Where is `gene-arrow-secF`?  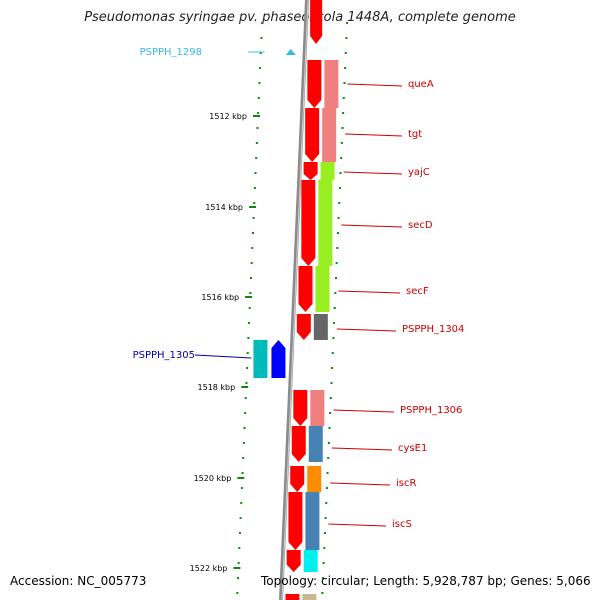 gene-arrow-secF is located at coordinates (305, 289).